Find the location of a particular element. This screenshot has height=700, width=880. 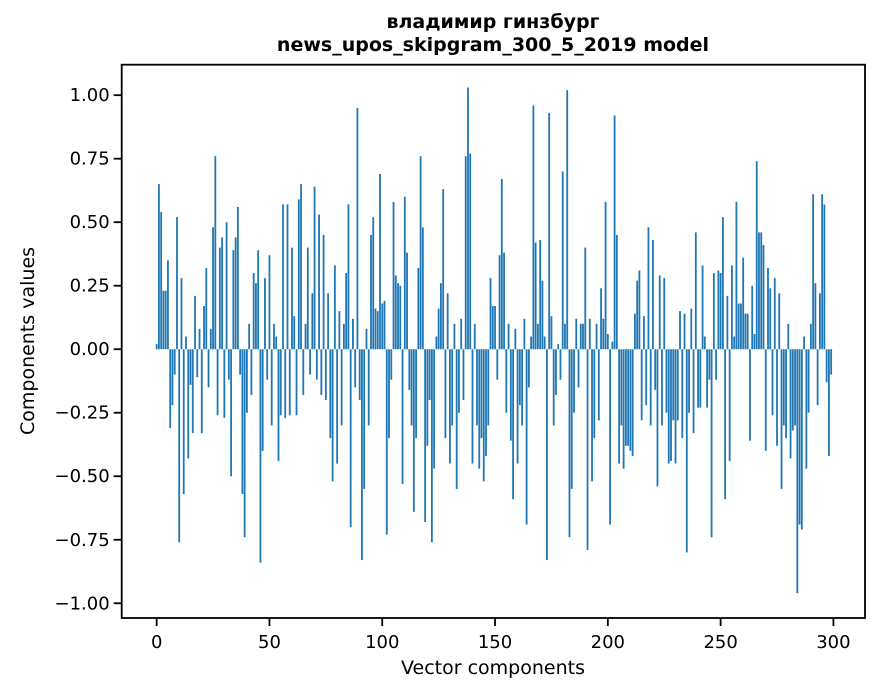

y-tick-label: 0.75 is located at coordinates (90, 159).